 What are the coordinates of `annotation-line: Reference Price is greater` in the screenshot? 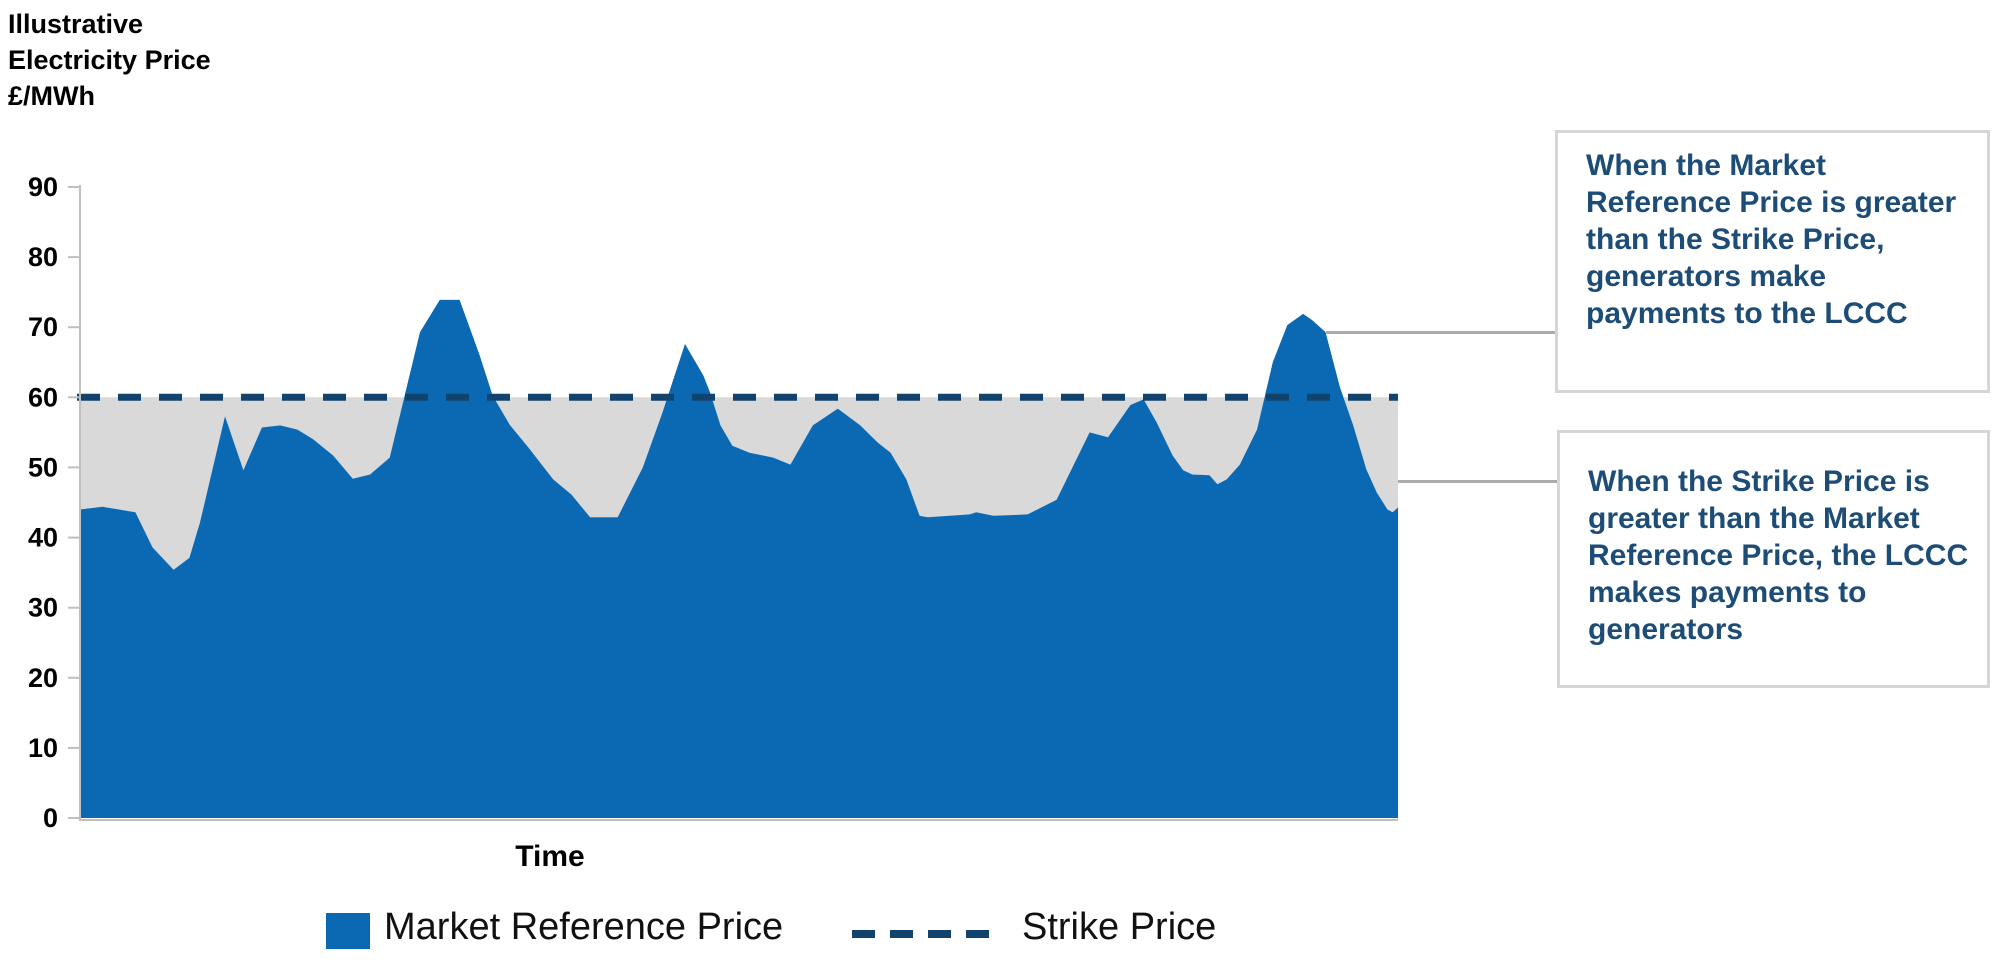 It's located at (1771, 202).